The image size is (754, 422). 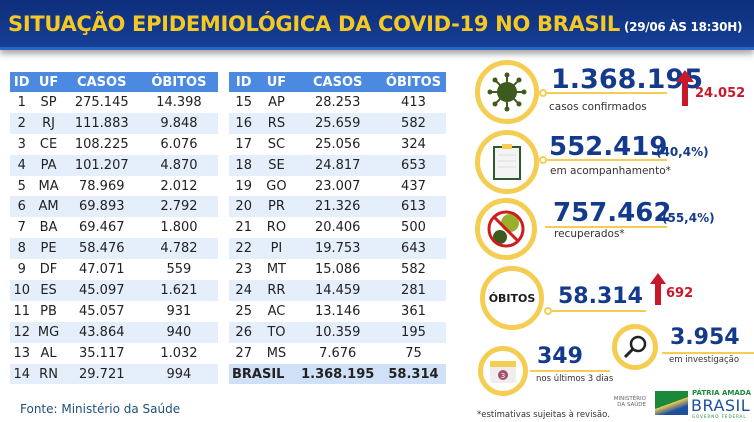 I want to click on table-row: 15 AP 28.253 413, so click(x=337, y=102).